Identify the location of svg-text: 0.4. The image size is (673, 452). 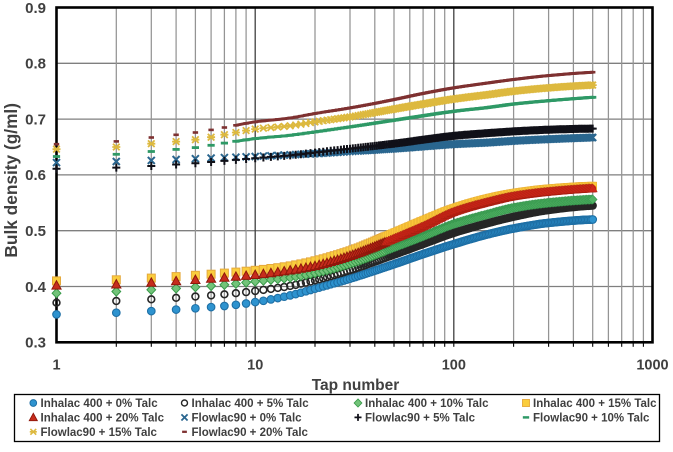
(36, 287).